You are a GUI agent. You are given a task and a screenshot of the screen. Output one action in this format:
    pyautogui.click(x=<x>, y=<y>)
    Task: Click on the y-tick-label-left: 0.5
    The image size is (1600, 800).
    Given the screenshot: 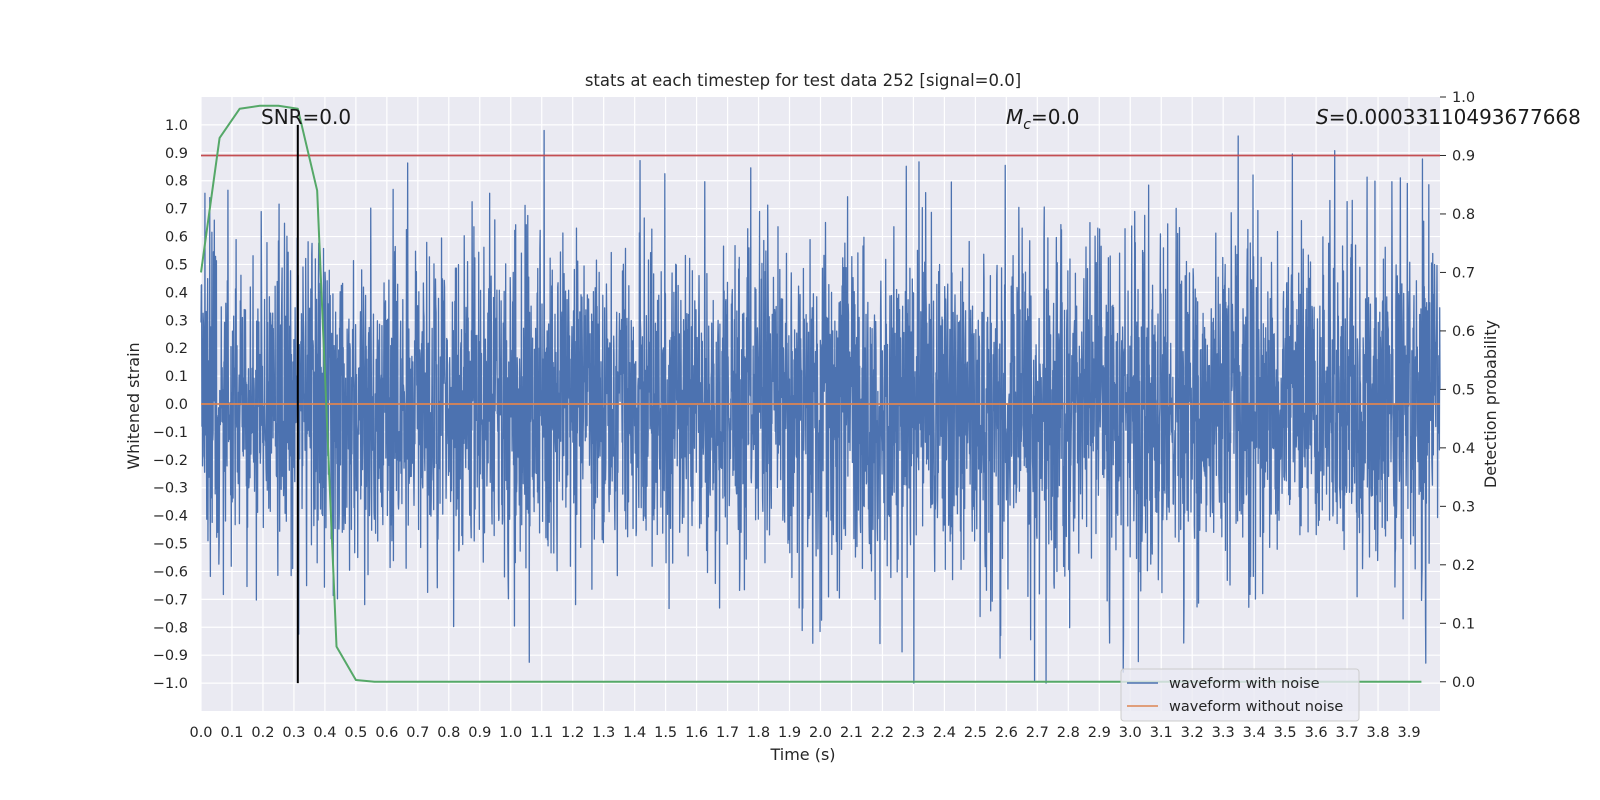 What is the action you would take?
    pyautogui.click(x=176, y=265)
    